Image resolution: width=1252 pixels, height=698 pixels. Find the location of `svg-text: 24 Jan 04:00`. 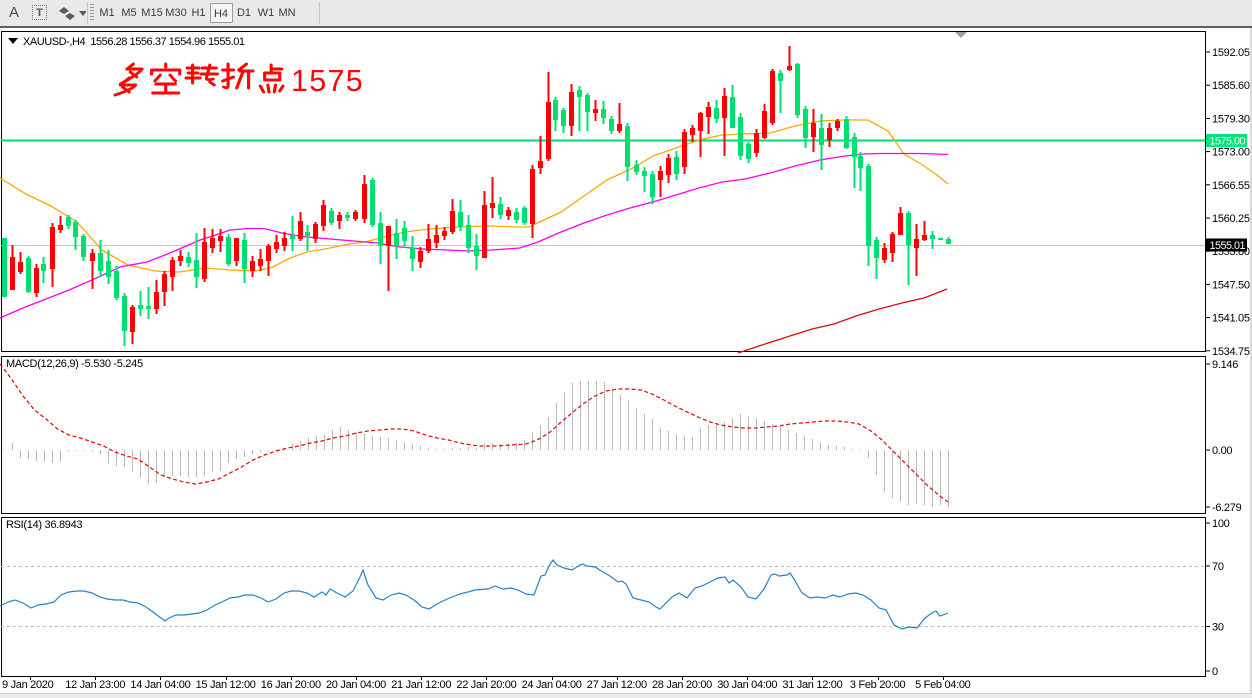

svg-text: 24 Jan 04:00 is located at coordinates (552, 685).